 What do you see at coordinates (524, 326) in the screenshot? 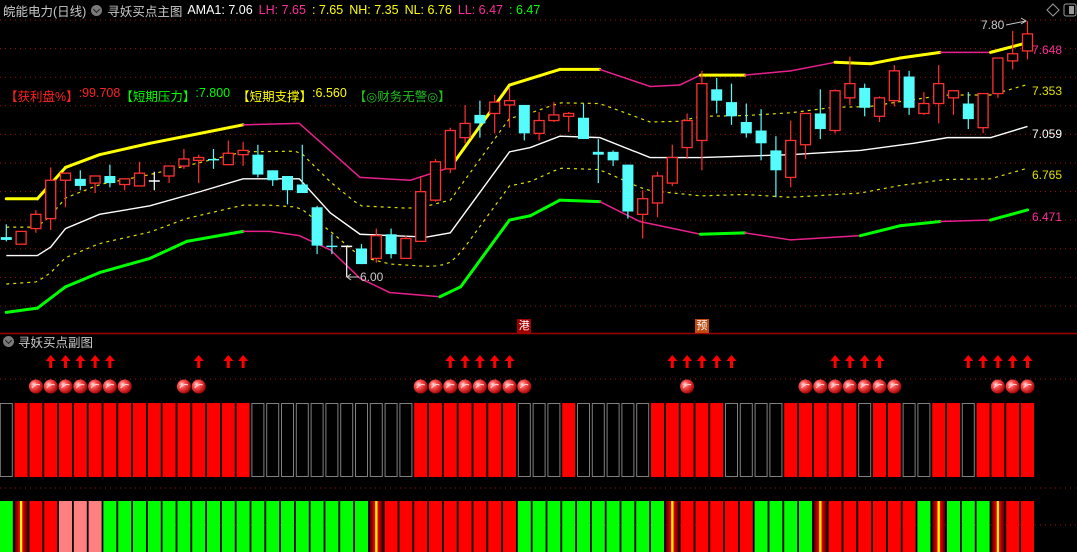
I see `event-marker: 港` at bounding box center [524, 326].